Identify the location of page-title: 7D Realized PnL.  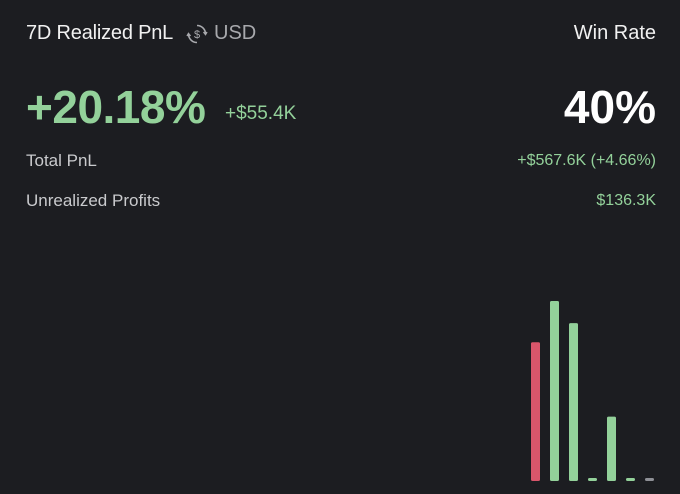
(100, 33).